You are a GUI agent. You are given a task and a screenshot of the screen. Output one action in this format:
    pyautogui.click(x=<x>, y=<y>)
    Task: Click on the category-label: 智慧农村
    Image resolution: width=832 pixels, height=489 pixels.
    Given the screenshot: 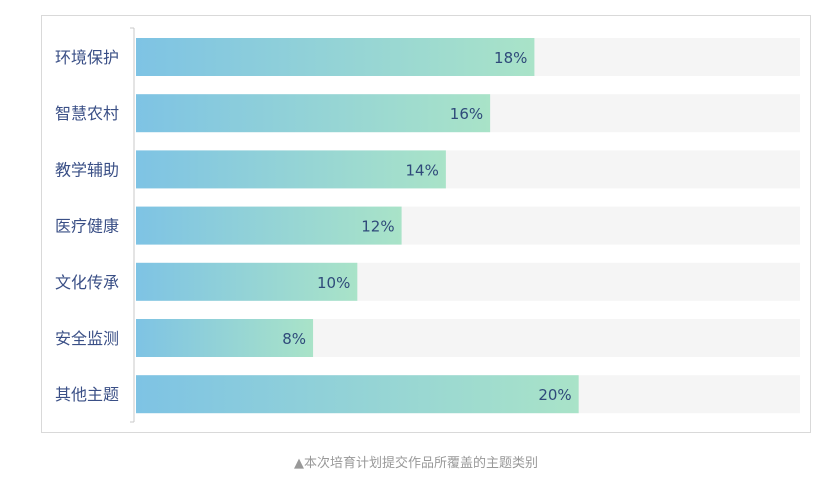 What is the action you would take?
    pyautogui.click(x=87, y=113)
    